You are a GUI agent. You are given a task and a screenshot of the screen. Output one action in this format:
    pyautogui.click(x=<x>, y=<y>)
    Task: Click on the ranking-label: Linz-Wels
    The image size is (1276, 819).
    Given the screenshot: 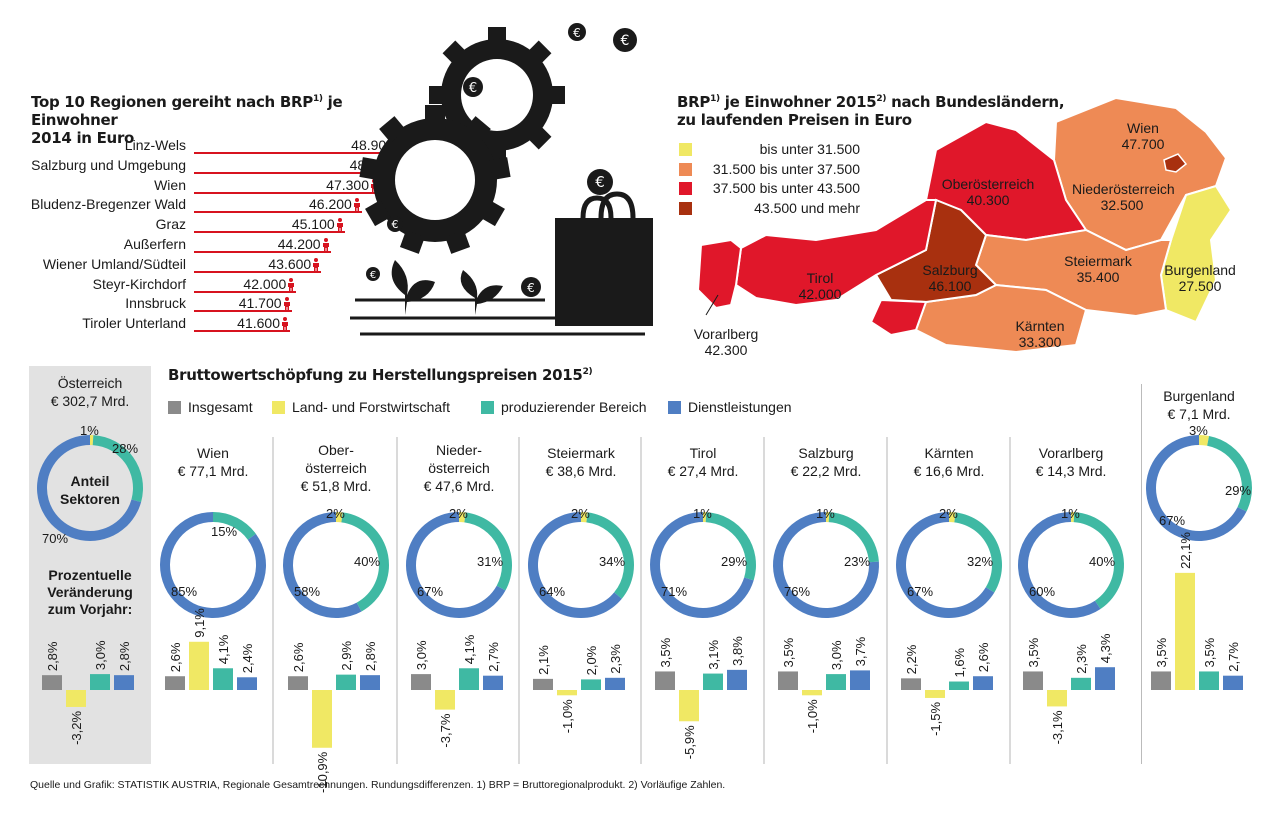 What is the action you would take?
    pyautogui.click(x=155, y=145)
    